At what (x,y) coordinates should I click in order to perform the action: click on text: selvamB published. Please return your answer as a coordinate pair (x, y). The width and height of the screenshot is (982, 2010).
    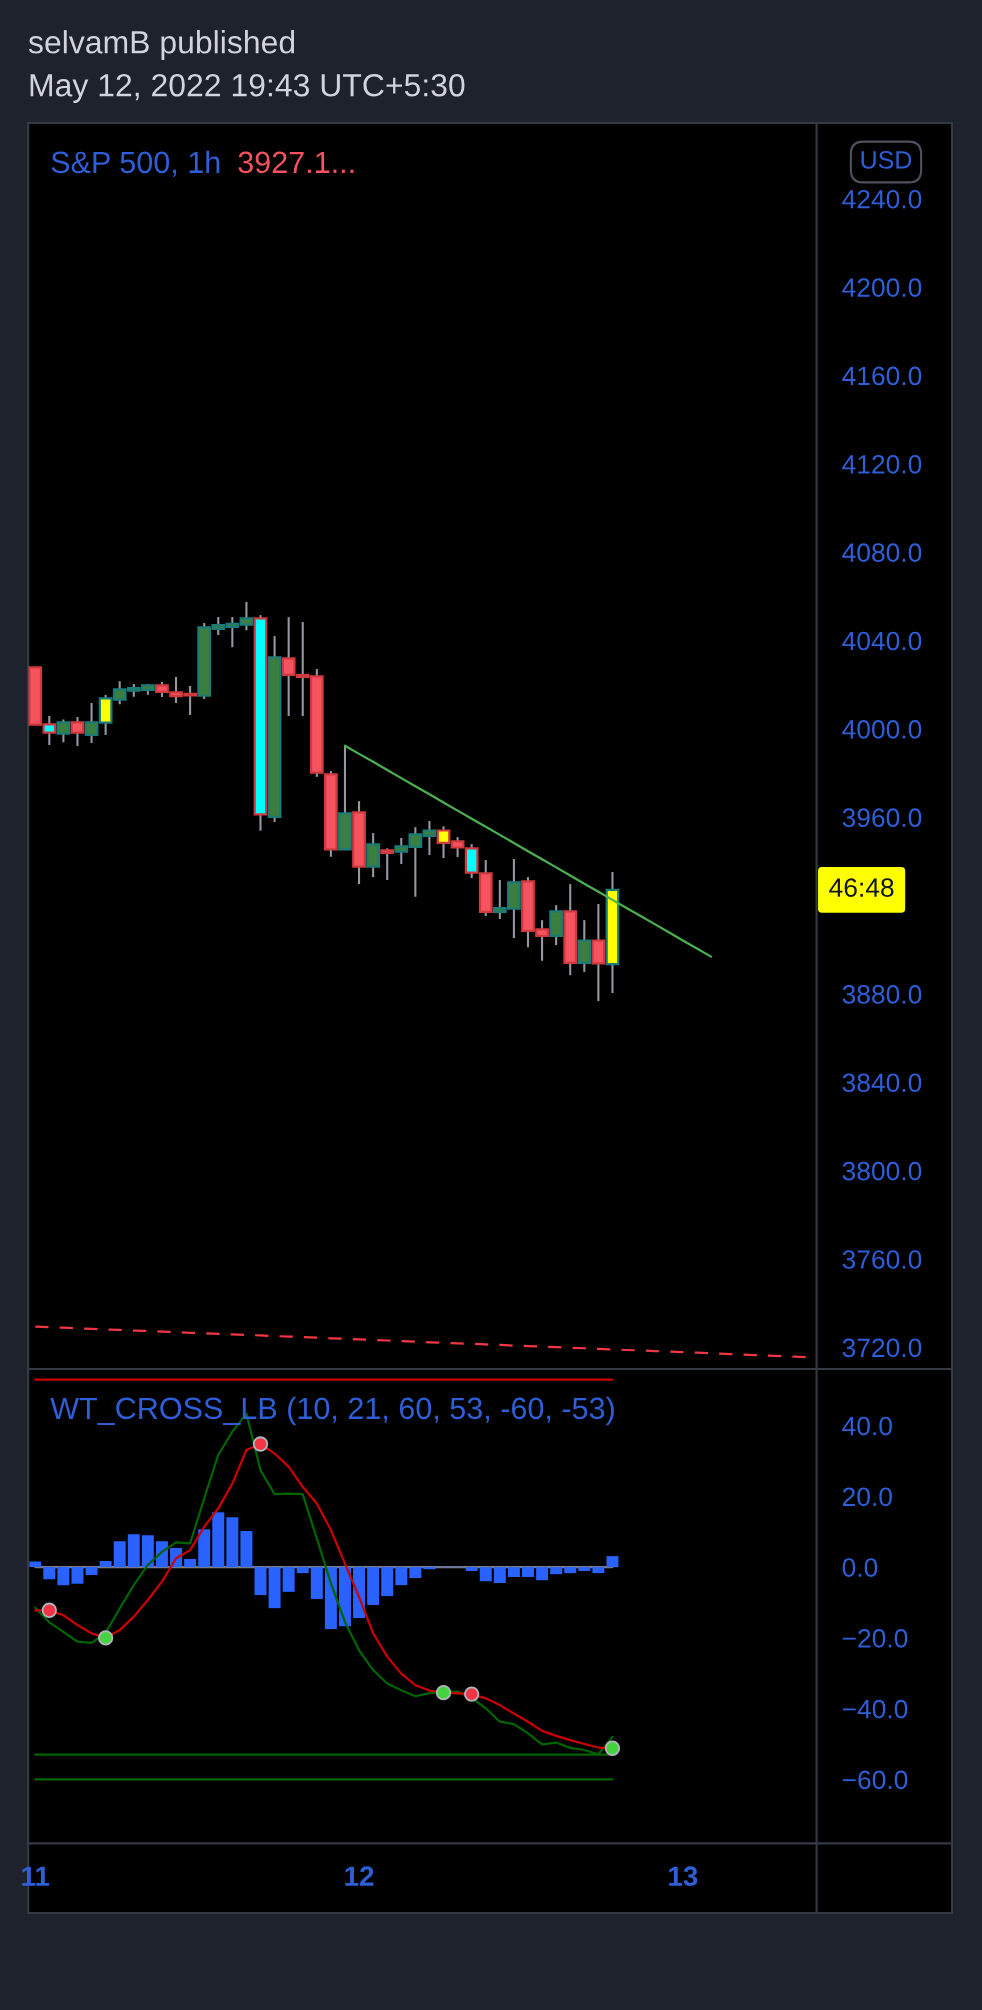
    Looking at the image, I should click on (161, 45).